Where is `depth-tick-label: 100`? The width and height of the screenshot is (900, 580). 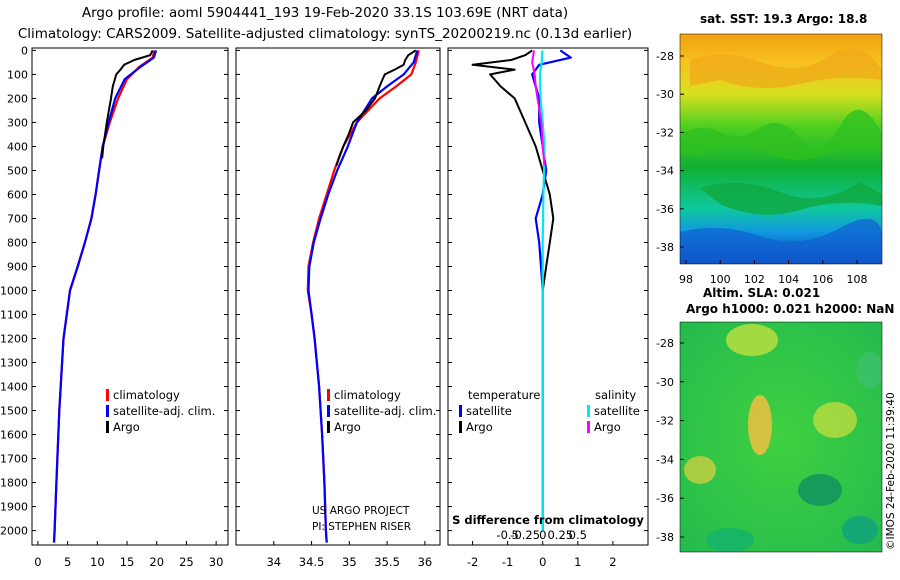
depth-tick-label: 100 is located at coordinates (17, 74).